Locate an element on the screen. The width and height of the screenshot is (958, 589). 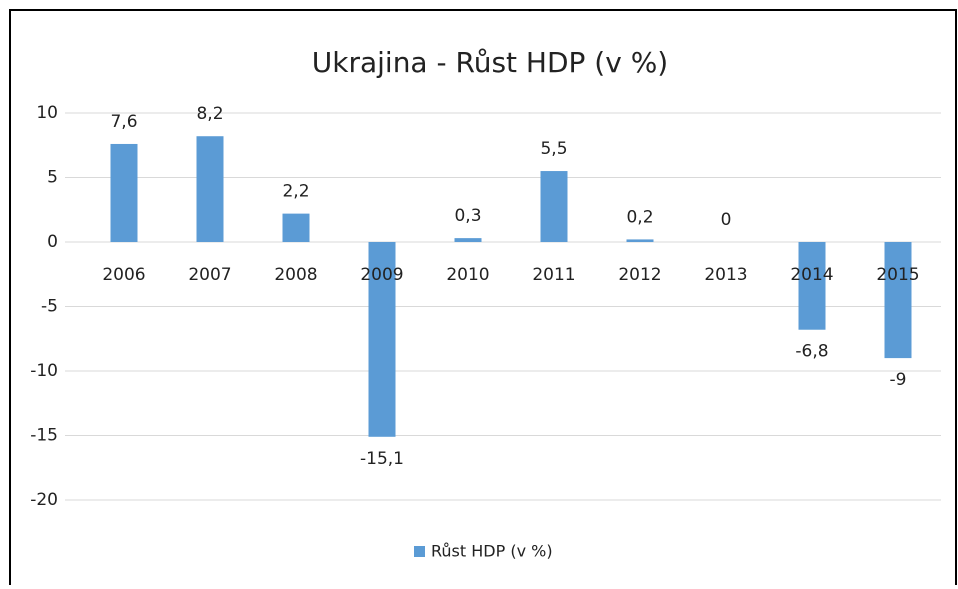
data-label: 8,2 is located at coordinates (209, 114).